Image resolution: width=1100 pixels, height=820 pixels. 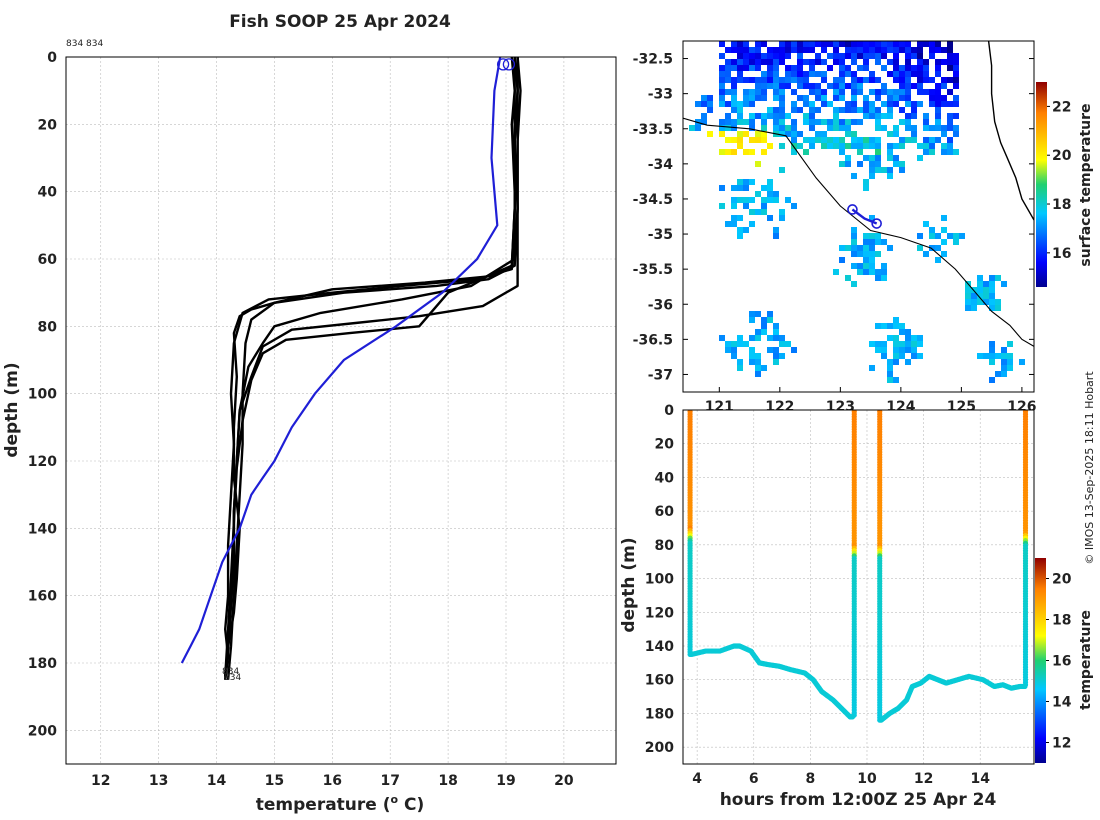 I want to click on profile-y-tick-label: 200, so click(x=42, y=731).